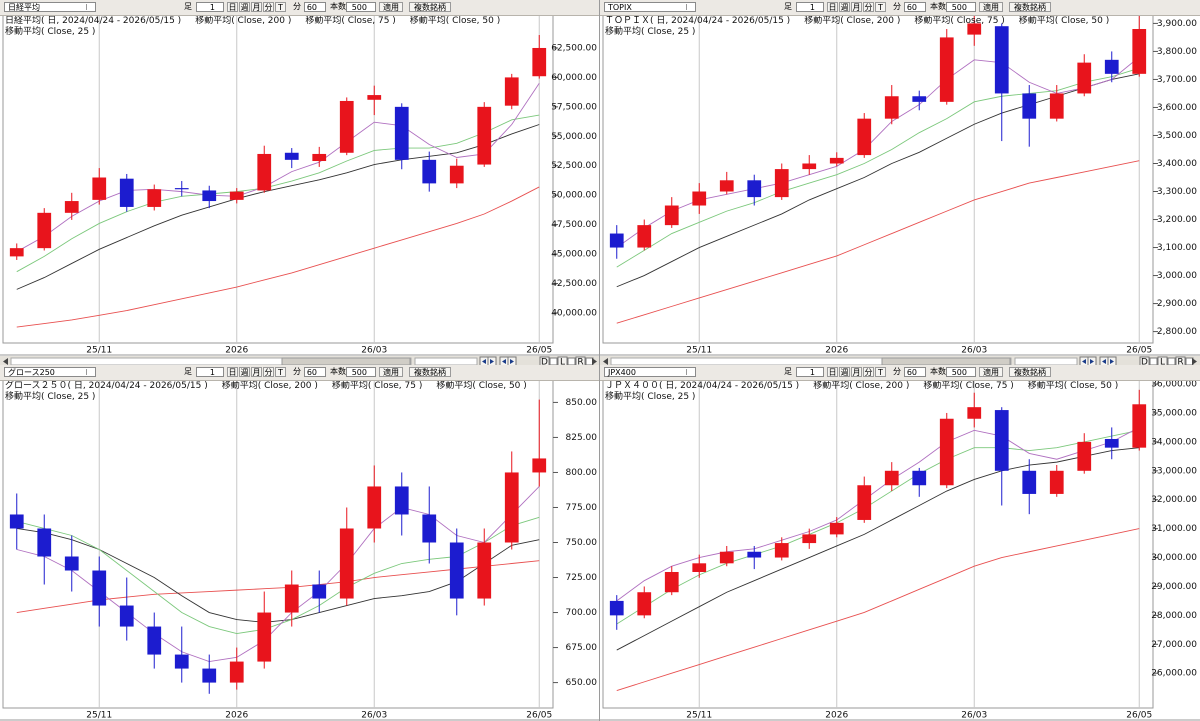 Image resolution: width=1200 pixels, height=721 pixels. What do you see at coordinates (1177, 80) in the screenshot?
I see `y-tick-label: 3,700.00` at bounding box center [1177, 80].